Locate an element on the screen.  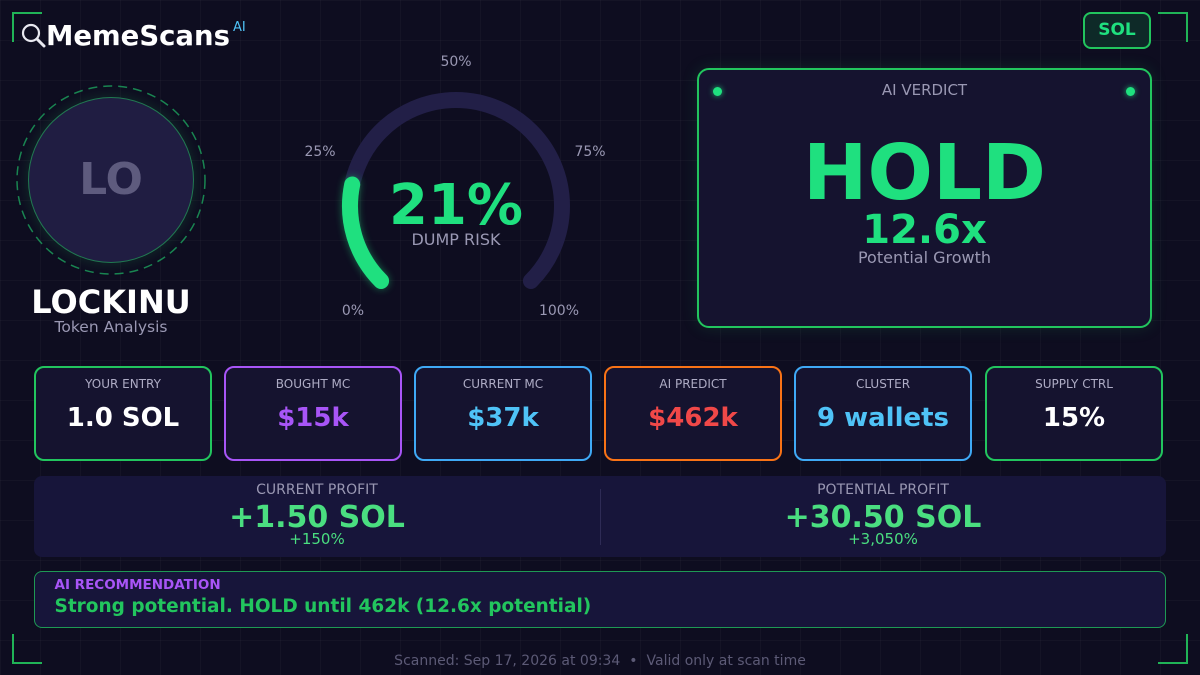
corner-bracket-top-left is located at coordinates (27, 27).